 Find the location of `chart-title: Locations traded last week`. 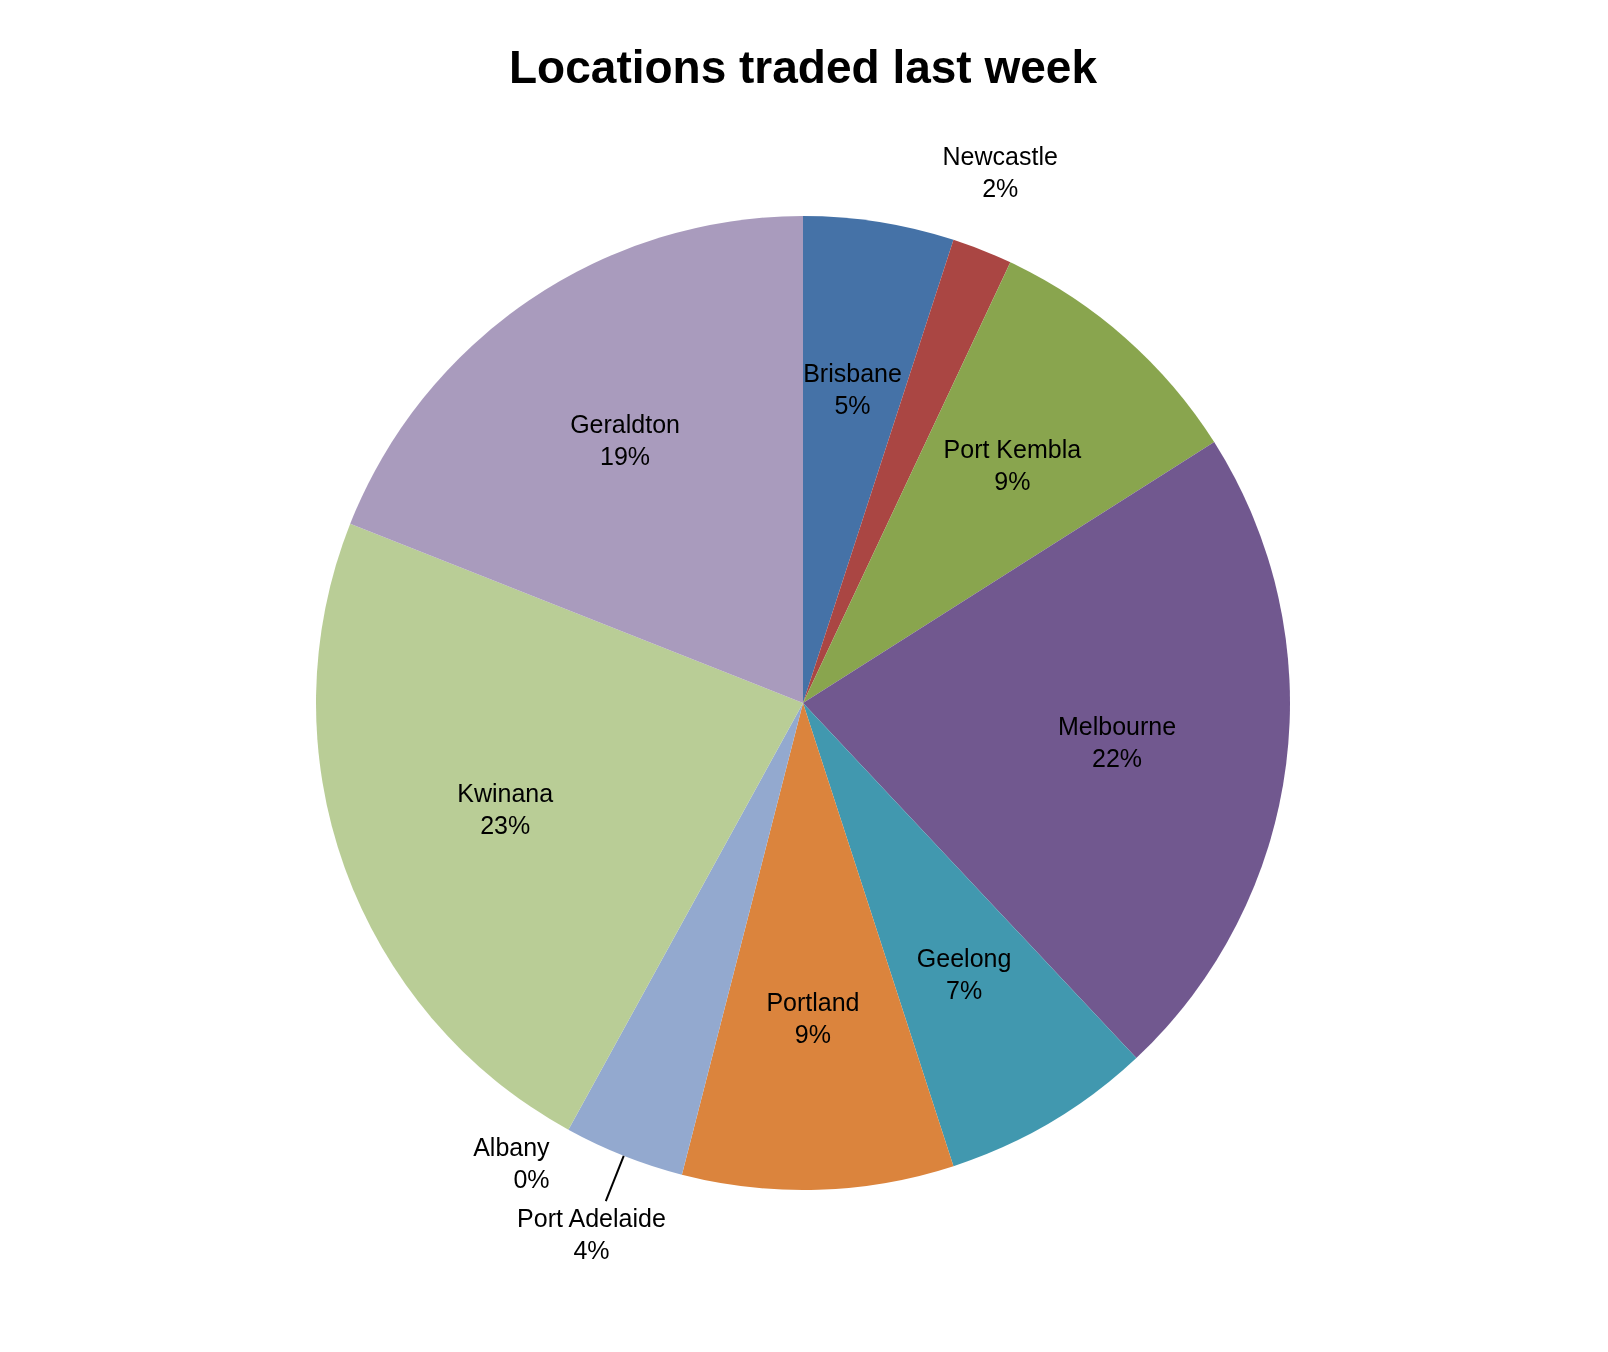

chart-title: Locations traded last week is located at coordinates (803, 67).